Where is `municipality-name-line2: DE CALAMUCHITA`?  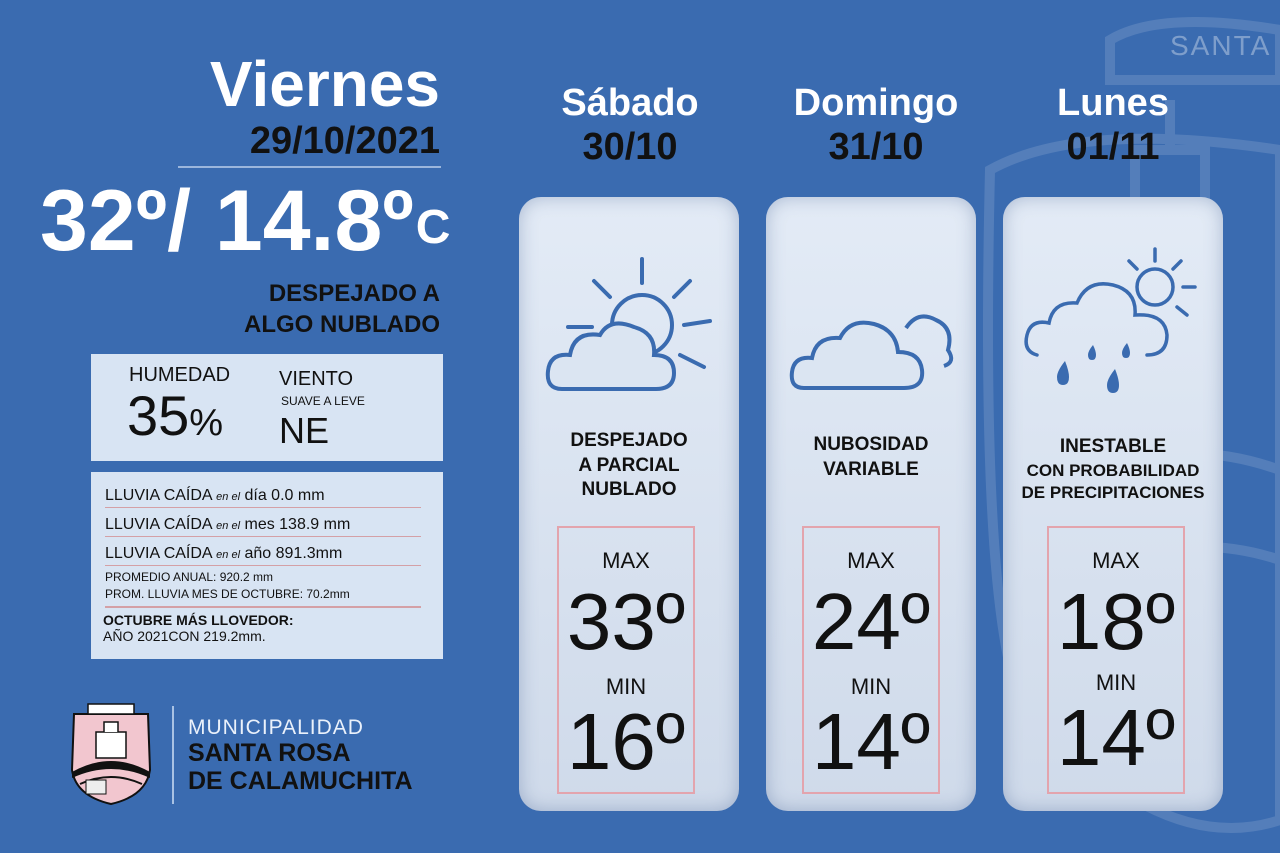
municipality-name-line2: DE CALAMUCHITA is located at coordinates (300, 780).